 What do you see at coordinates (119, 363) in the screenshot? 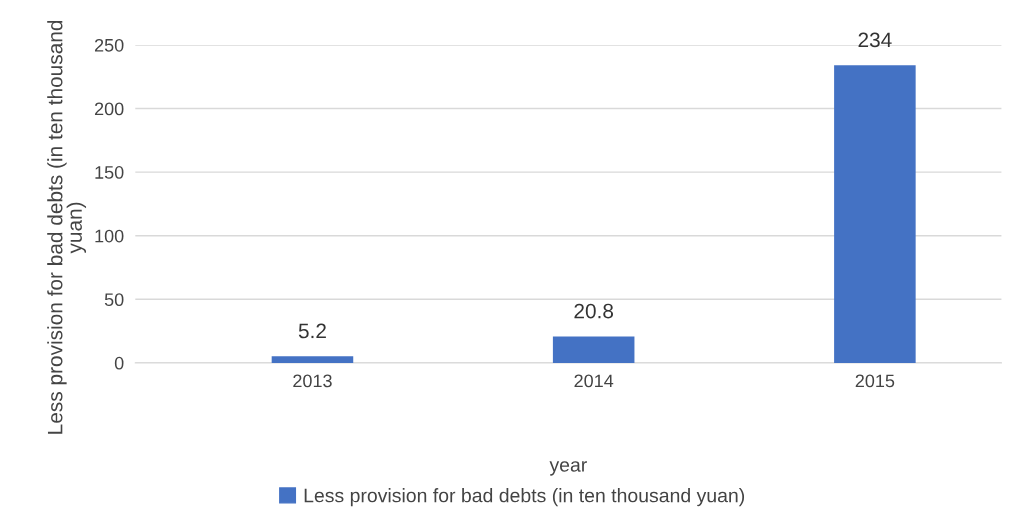
I see `y-tick-label: 0` at bounding box center [119, 363].